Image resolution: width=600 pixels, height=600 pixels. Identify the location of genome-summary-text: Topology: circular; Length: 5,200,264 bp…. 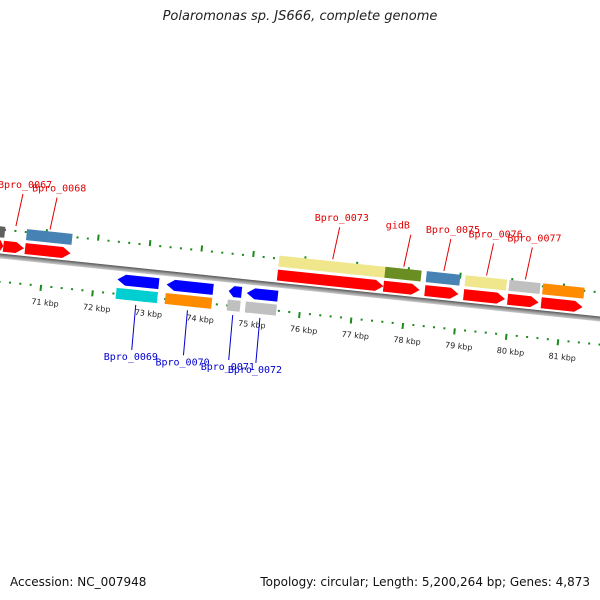
(425, 582).